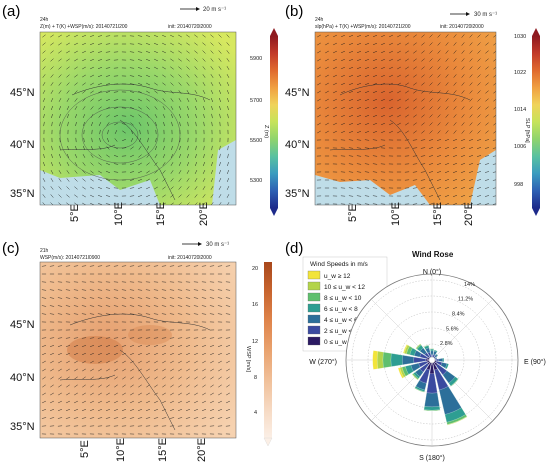  I want to click on panel-c-map, so click(138, 350).